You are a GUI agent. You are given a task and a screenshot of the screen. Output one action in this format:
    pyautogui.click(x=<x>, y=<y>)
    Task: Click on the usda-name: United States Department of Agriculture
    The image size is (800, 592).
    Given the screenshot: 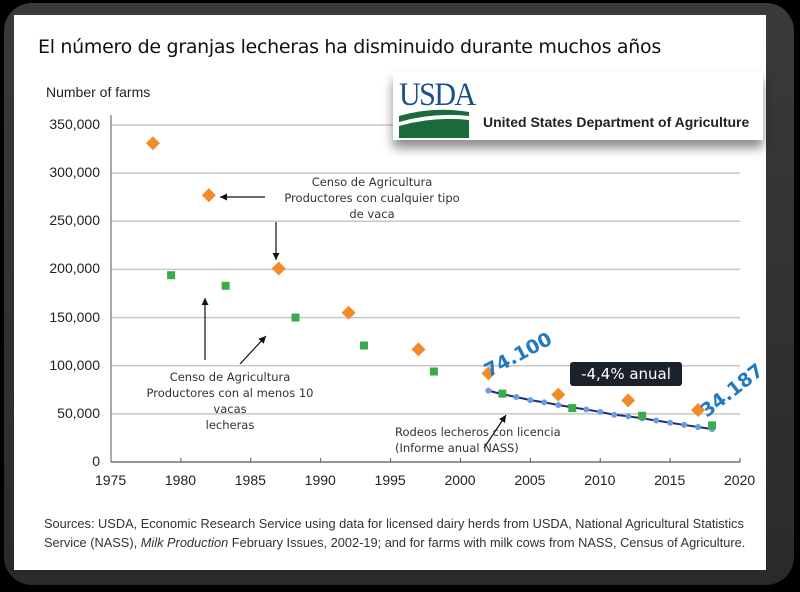 What is the action you would take?
    pyautogui.click(x=616, y=122)
    